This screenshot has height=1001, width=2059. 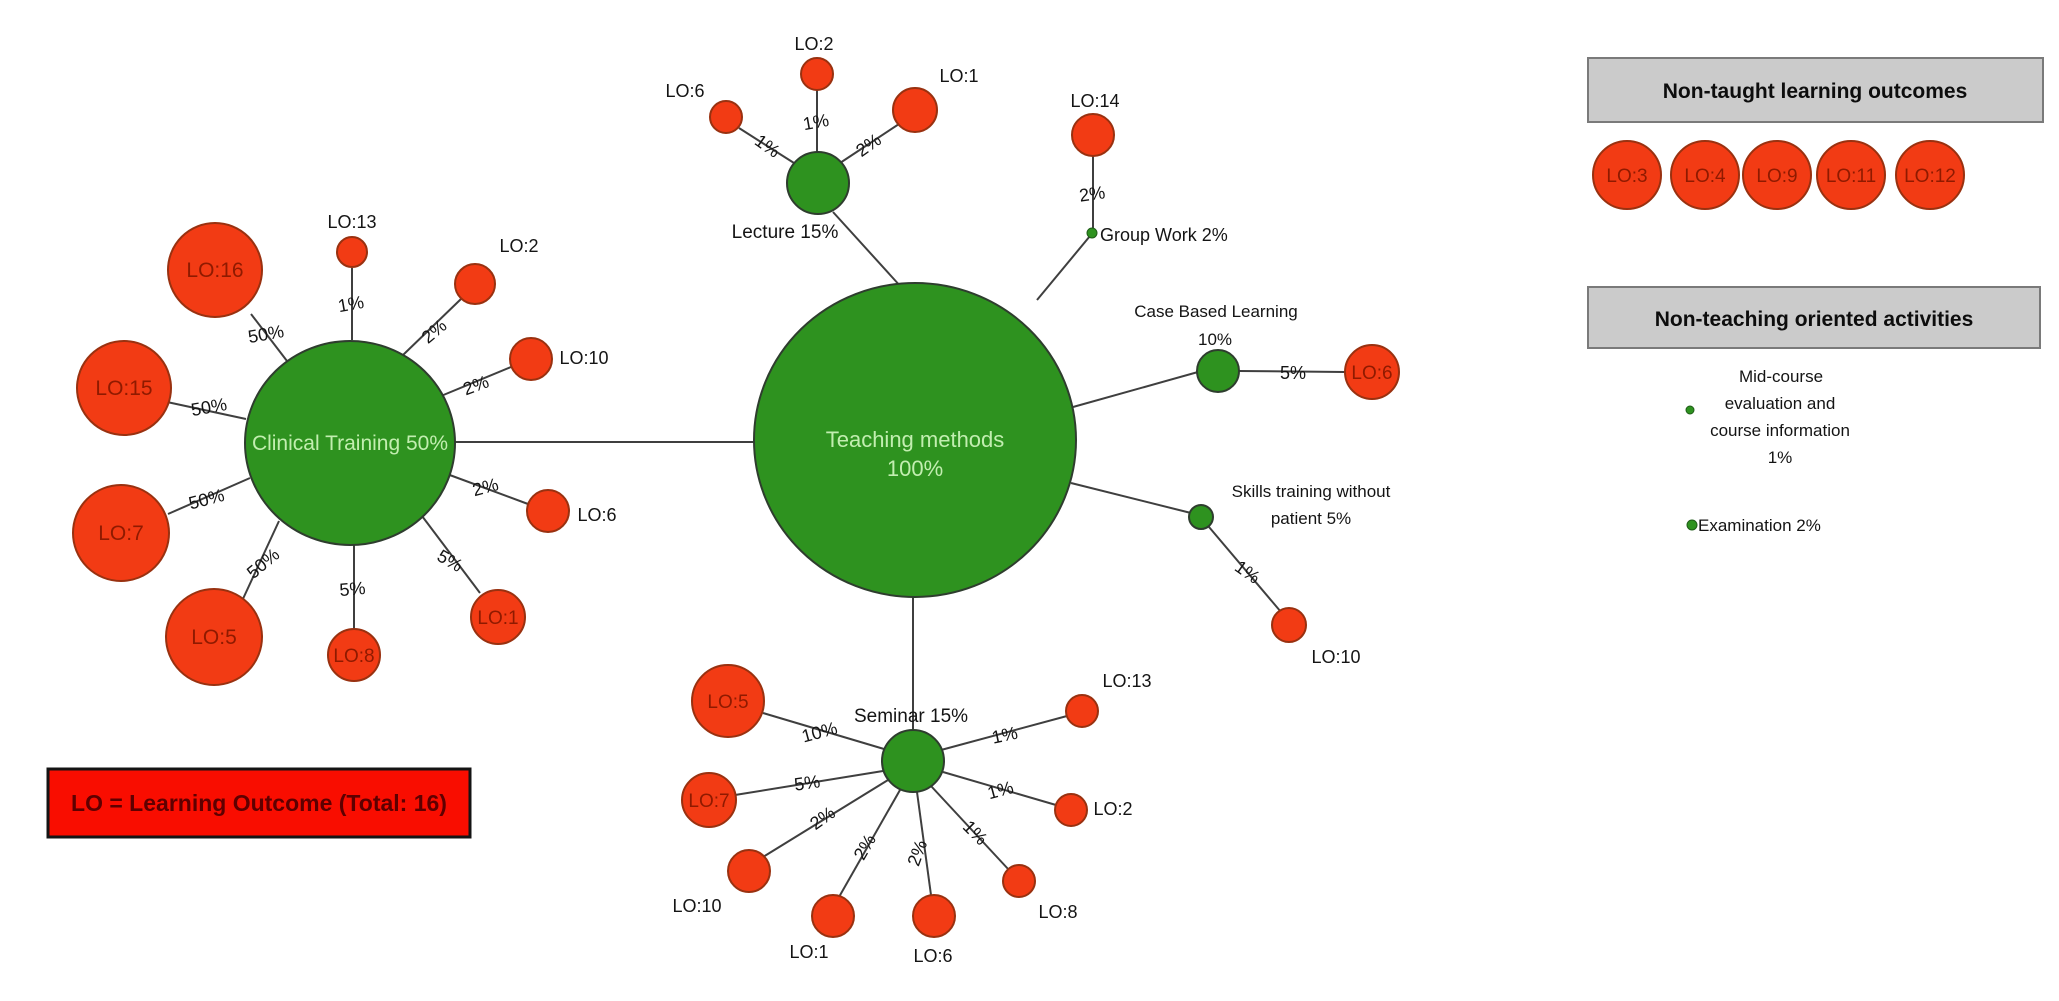 What do you see at coordinates (932, 956) in the screenshot?
I see `seminar-lo6-label: LO:6` at bounding box center [932, 956].